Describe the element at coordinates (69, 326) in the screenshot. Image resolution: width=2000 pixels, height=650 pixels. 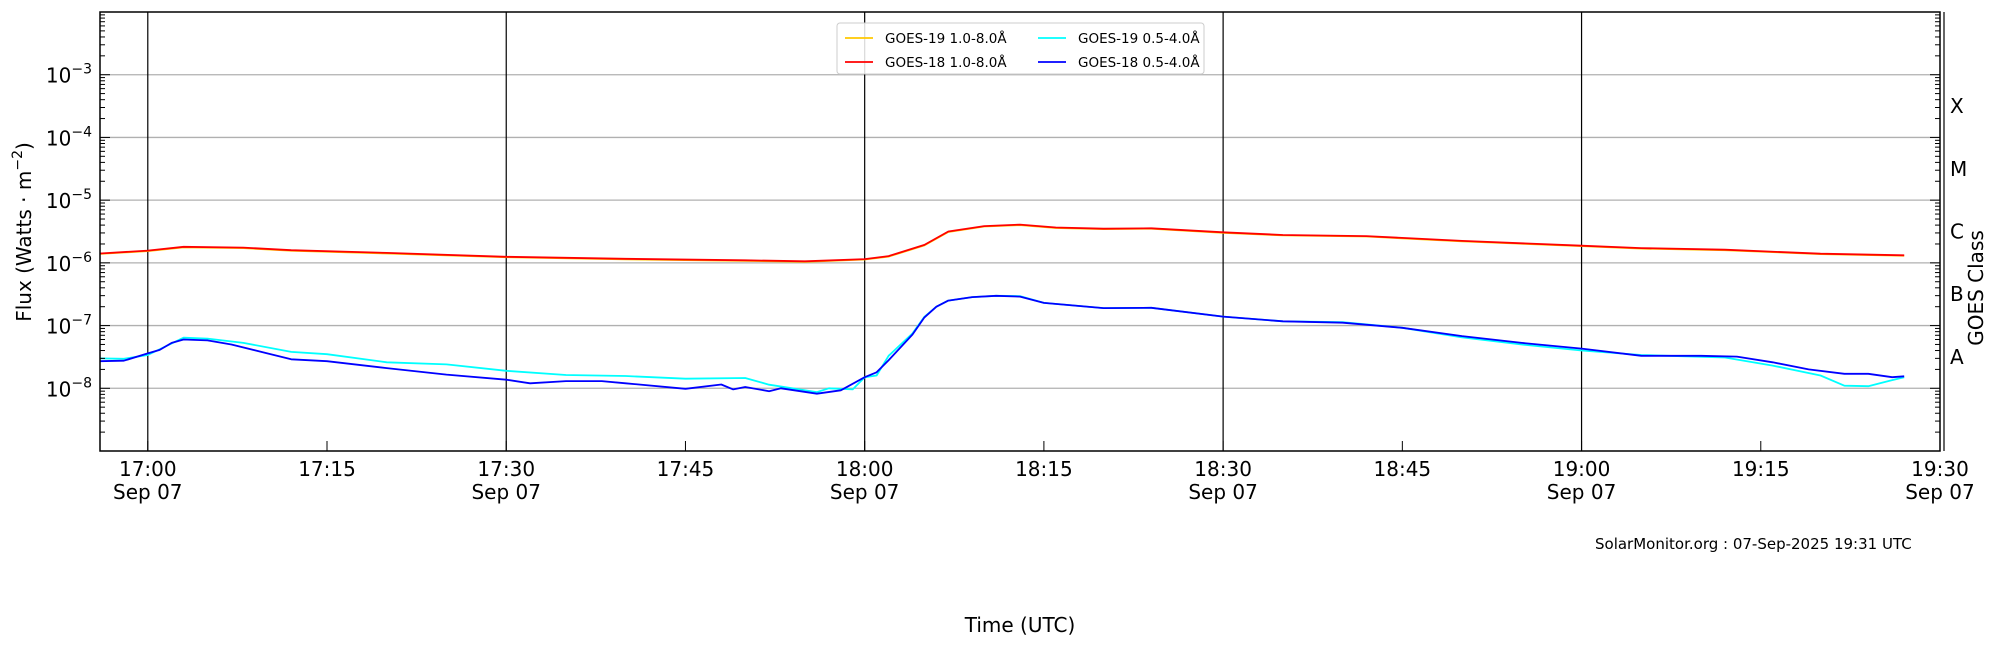
I see `y-tick-label: 10⁻⁷` at that location.